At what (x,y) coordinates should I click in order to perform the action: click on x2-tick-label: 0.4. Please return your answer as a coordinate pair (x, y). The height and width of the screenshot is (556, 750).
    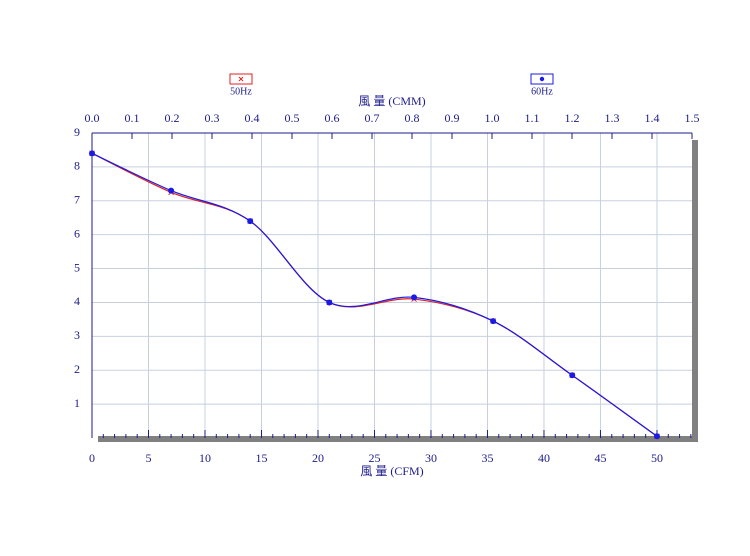
    Looking at the image, I should click on (252, 118).